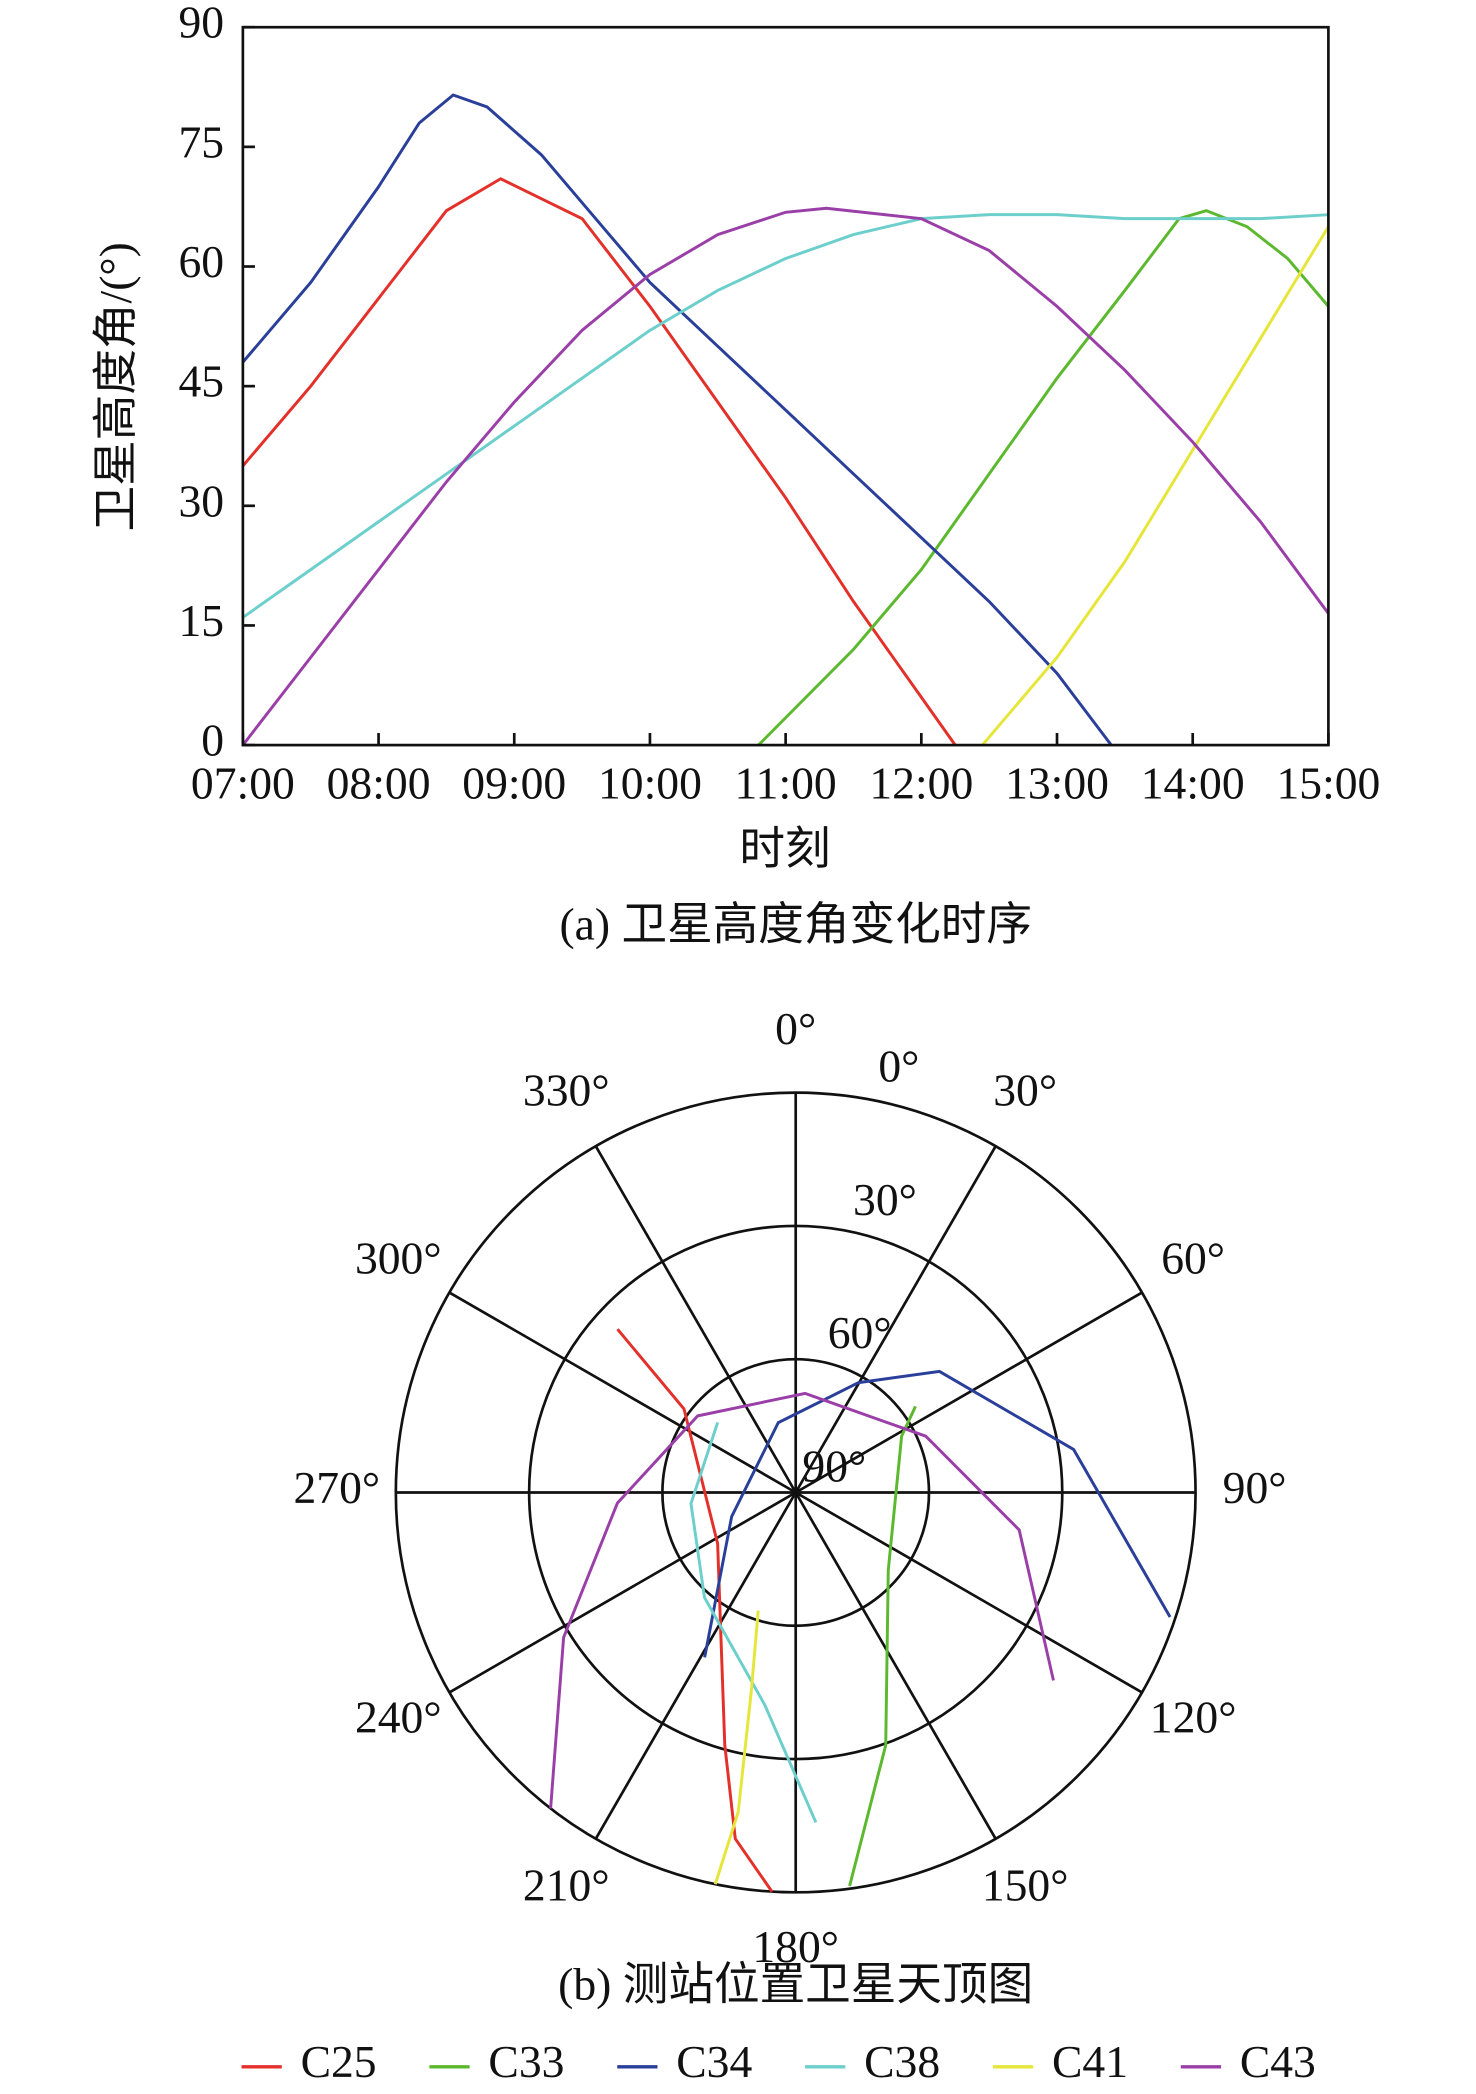 The image size is (1476, 2094). What do you see at coordinates (566, 1090) in the screenshot?
I see `theta-tick-label: 330°` at bounding box center [566, 1090].